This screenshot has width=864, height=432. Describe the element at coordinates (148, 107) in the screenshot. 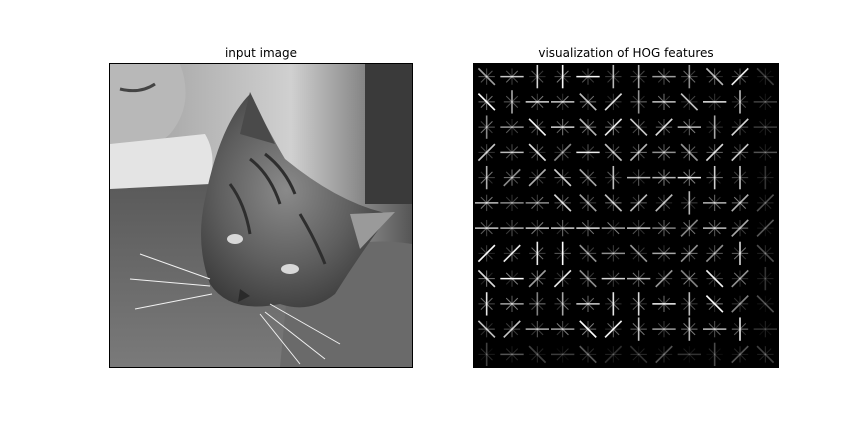

I see `face-region` at that location.